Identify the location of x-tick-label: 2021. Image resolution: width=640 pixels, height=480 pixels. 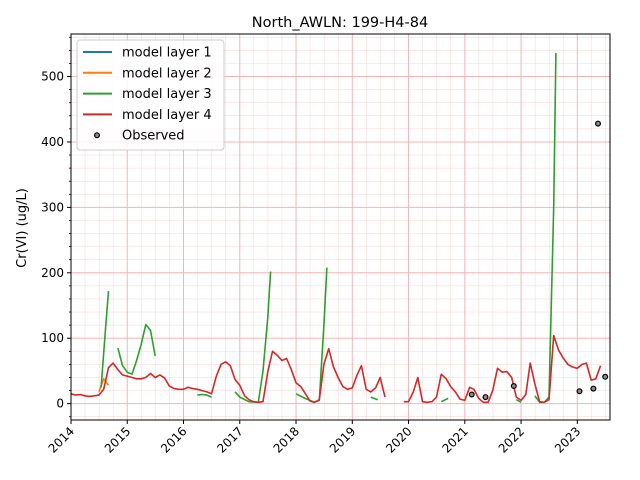
(454, 439).